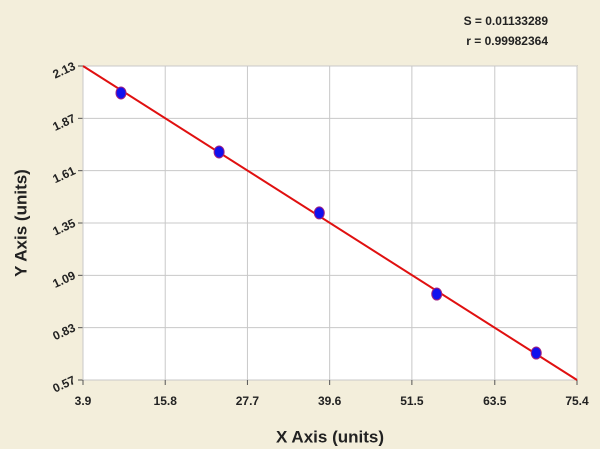 The image size is (600, 449). What do you see at coordinates (506, 21) in the screenshot?
I see `annotation: S = 0.01133289` at bounding box center [506, 21].